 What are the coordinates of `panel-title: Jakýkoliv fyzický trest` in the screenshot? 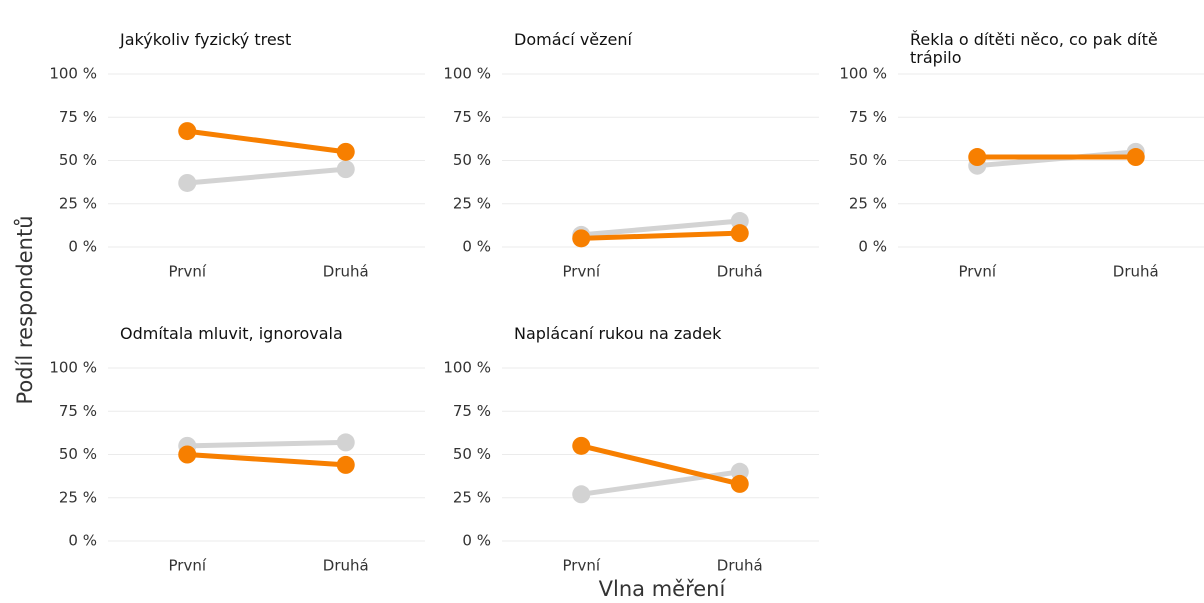 It's located at (206, 39).